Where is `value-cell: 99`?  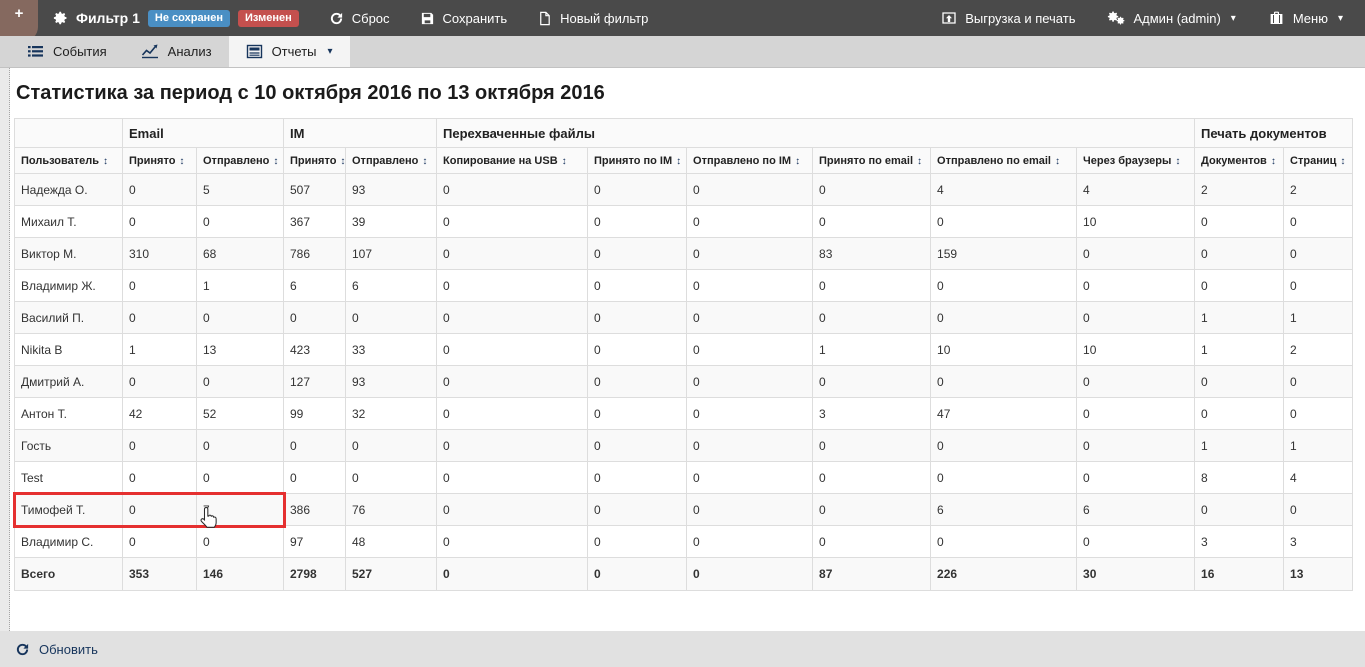
value-cell: 99 is located at coordinates (314, 413).